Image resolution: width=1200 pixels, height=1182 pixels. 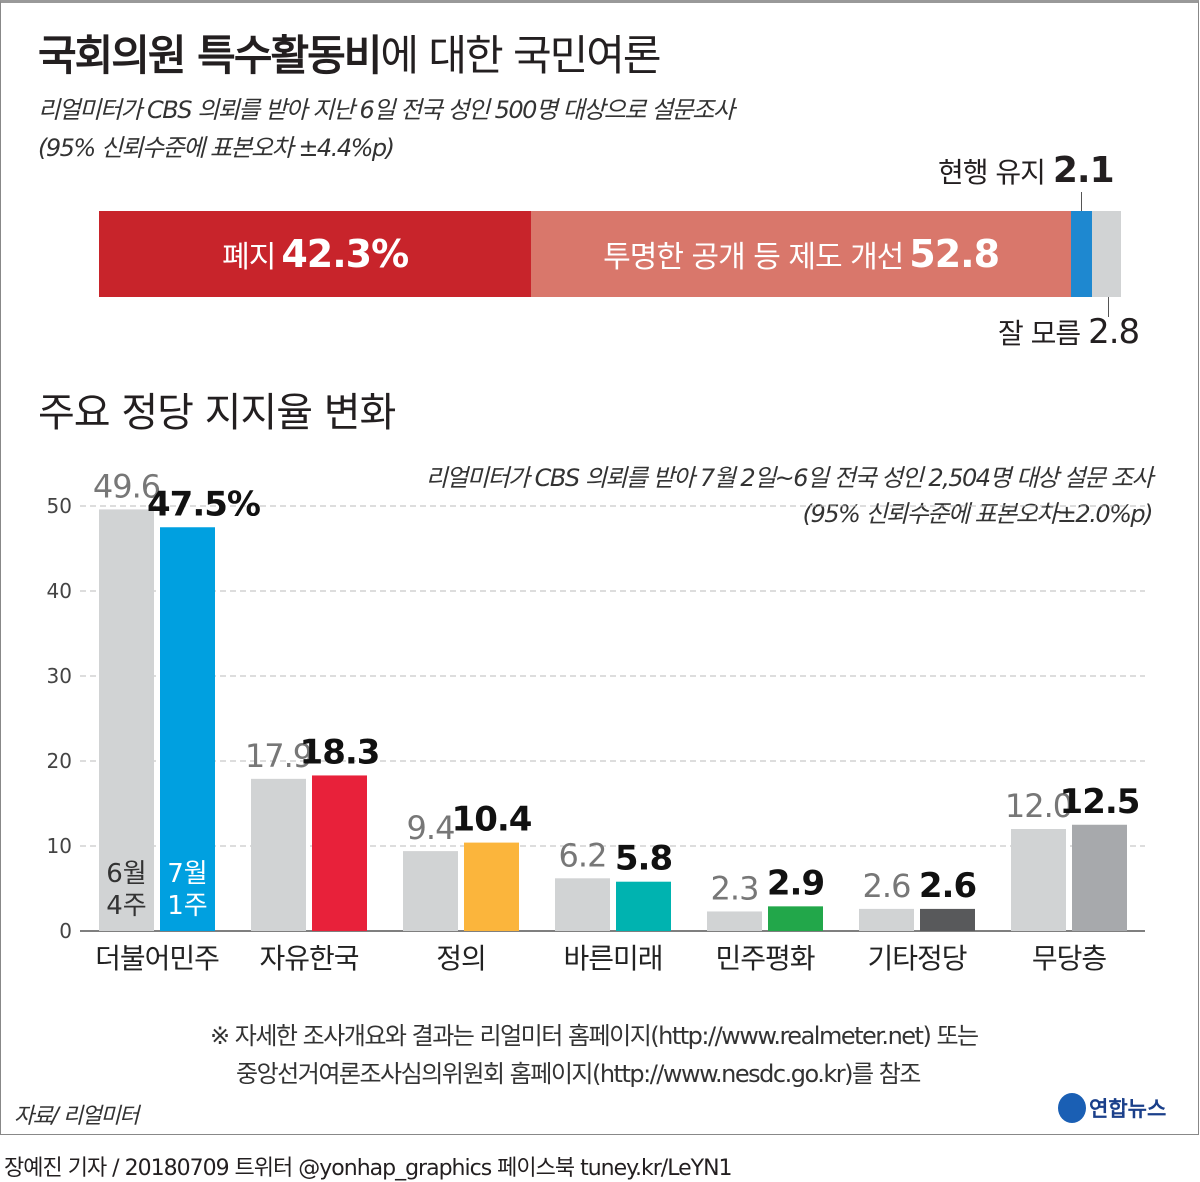 What do you see at coordinates (59, 506) in the screenshot?
I see `y-tick-label: 50` at bounding box center [59, 506].